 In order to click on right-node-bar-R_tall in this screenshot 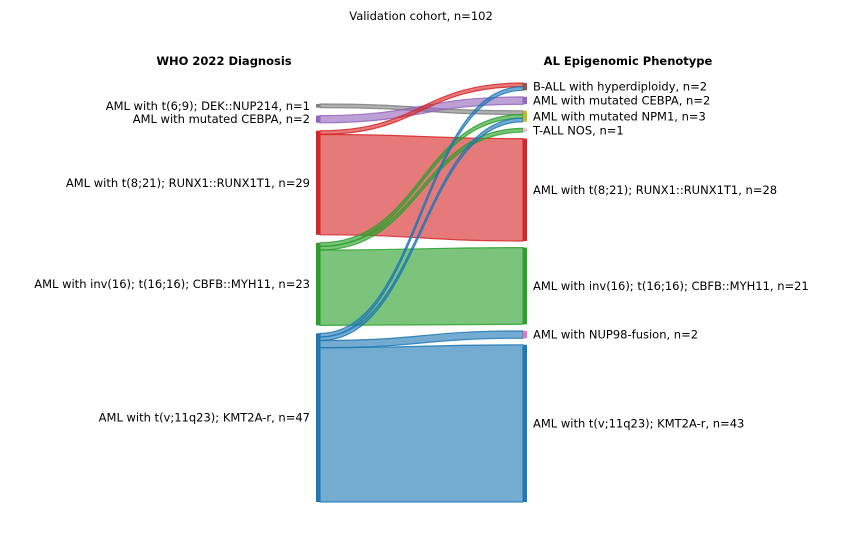, I will do `click(525, 130)`.